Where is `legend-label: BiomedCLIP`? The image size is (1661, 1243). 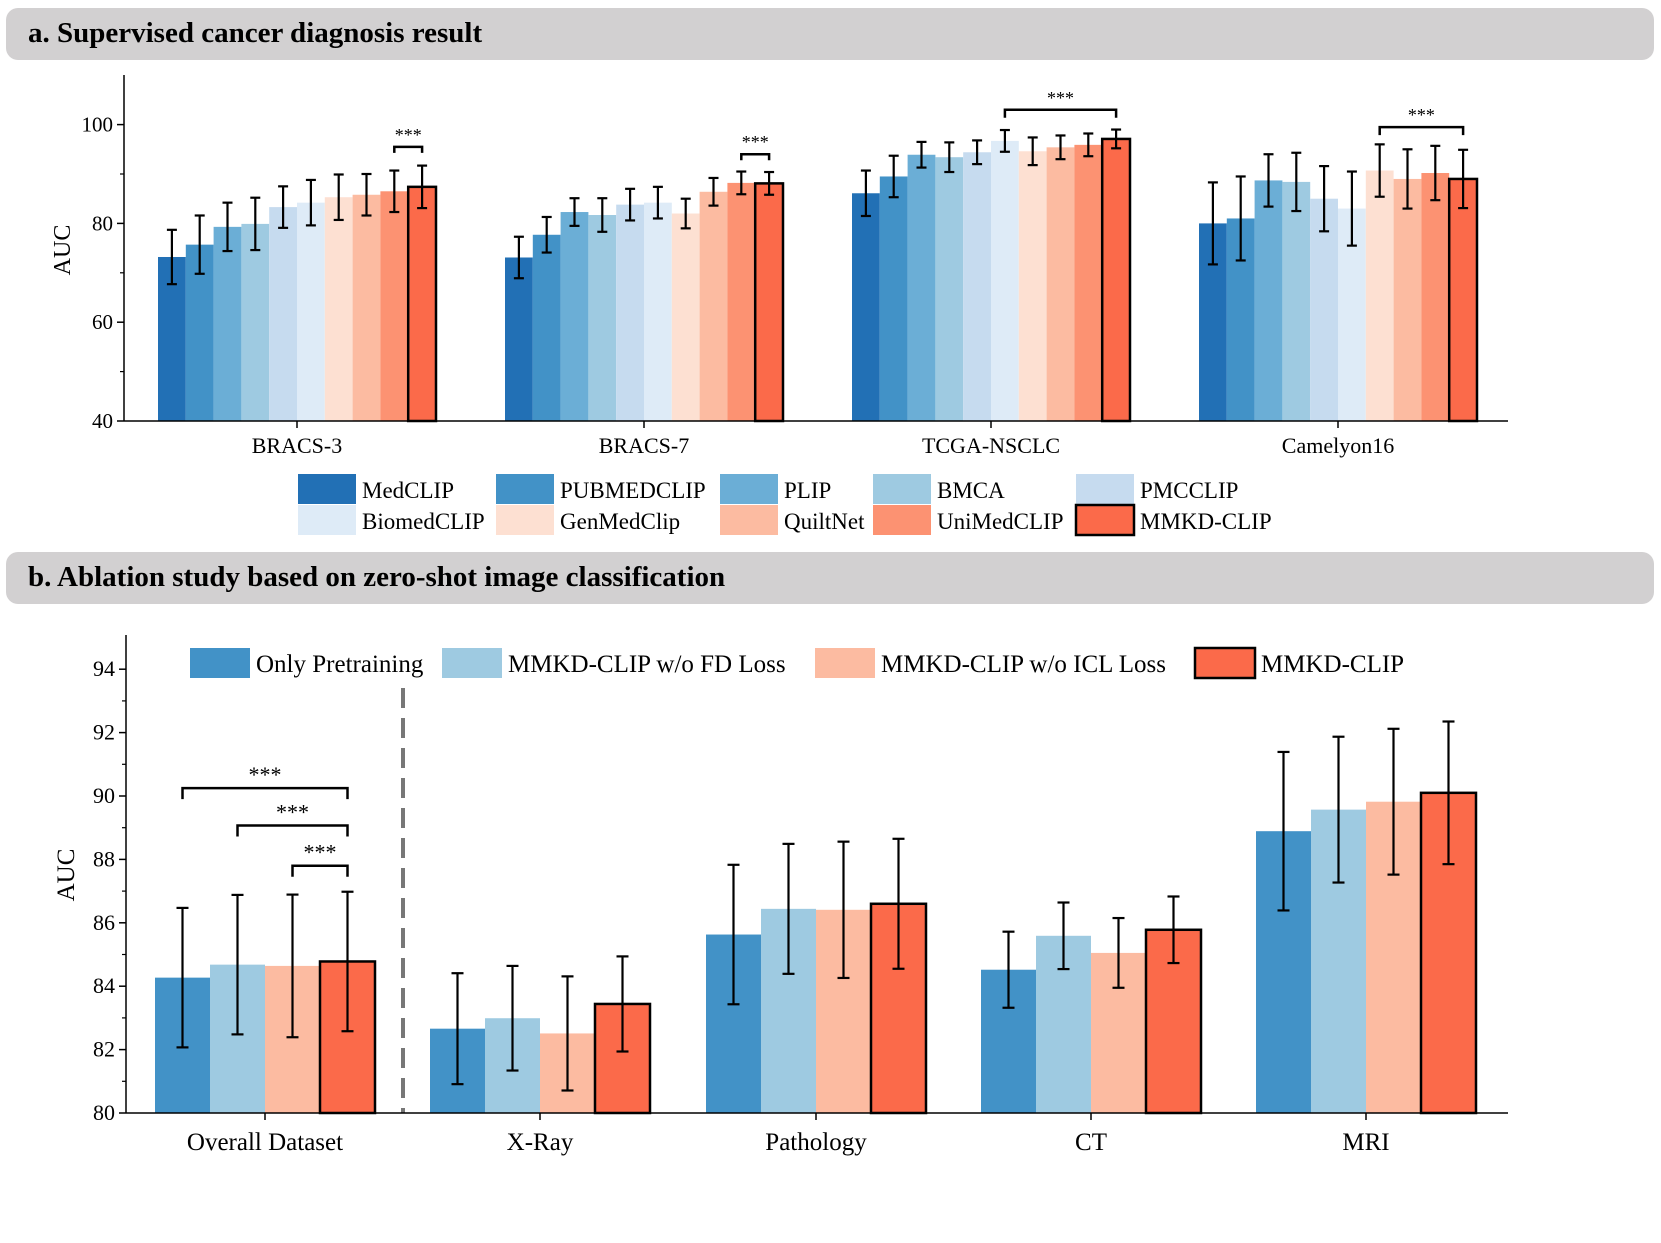
legend-label: BiomedCLIP is located at coordinates (423, 521).